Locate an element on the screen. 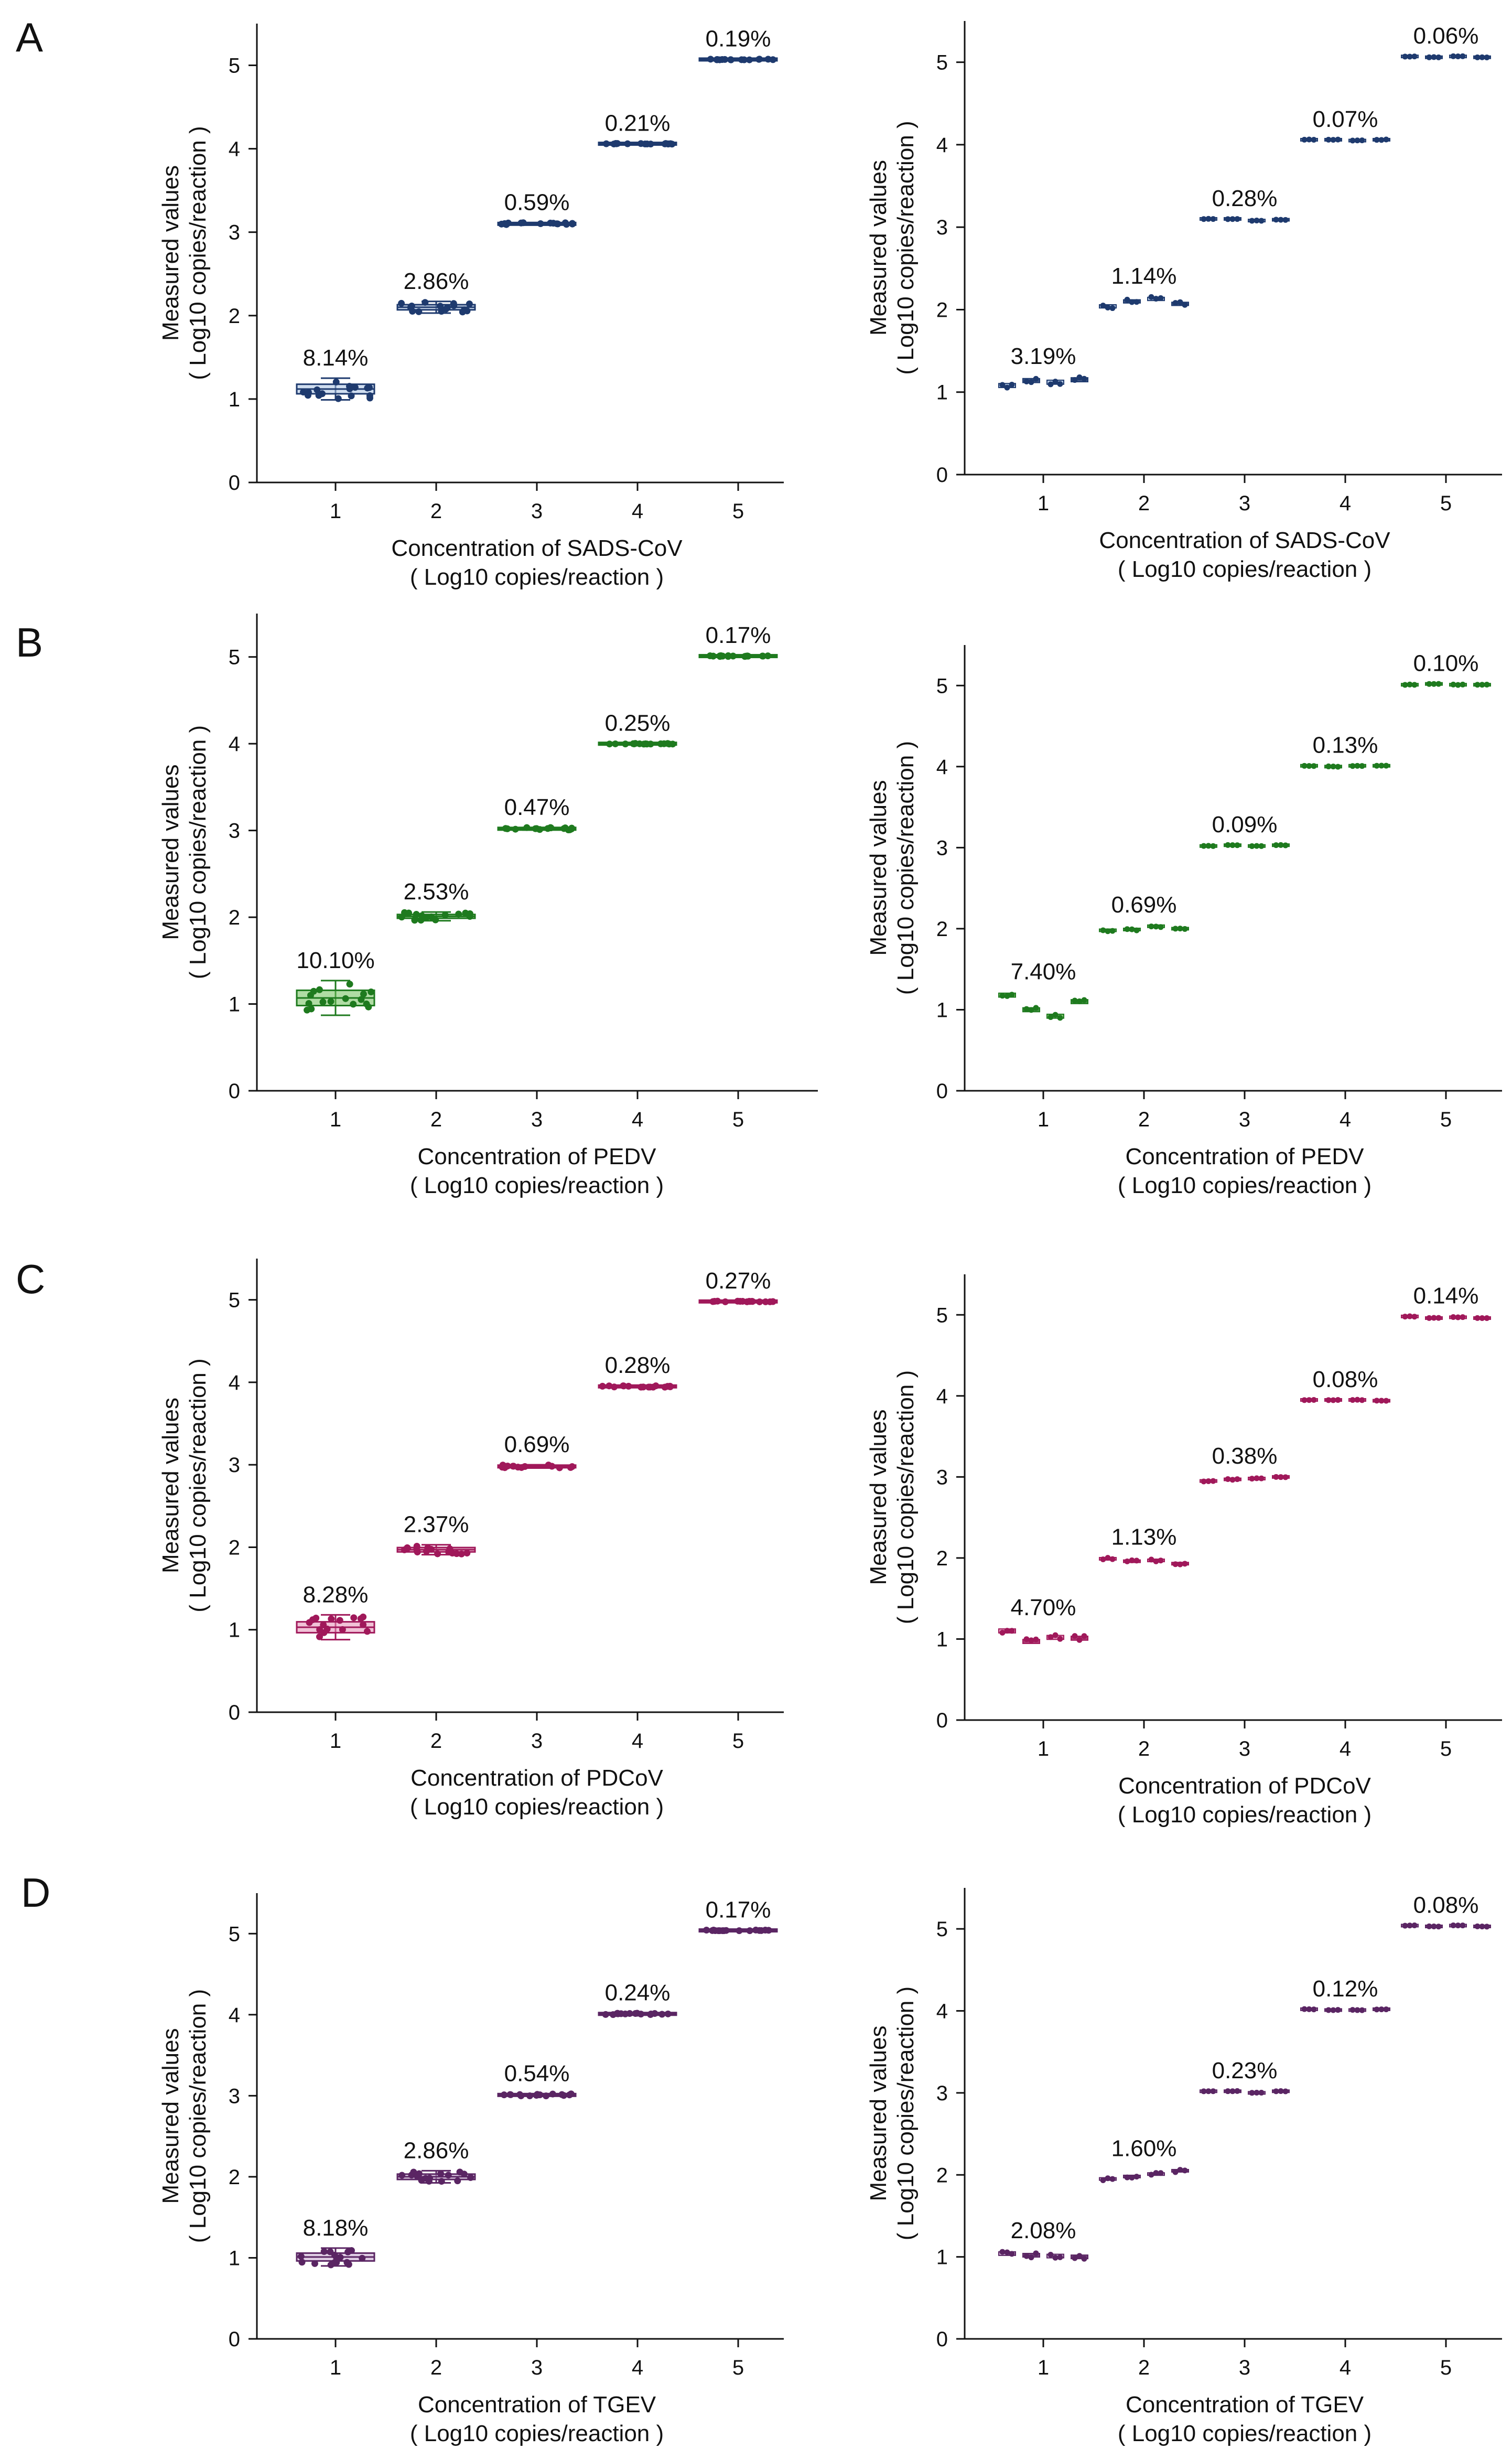 The height and width of the screenshot is (2449, 1512). y-tick-label: 4 is located at coordinates (234, 1382).